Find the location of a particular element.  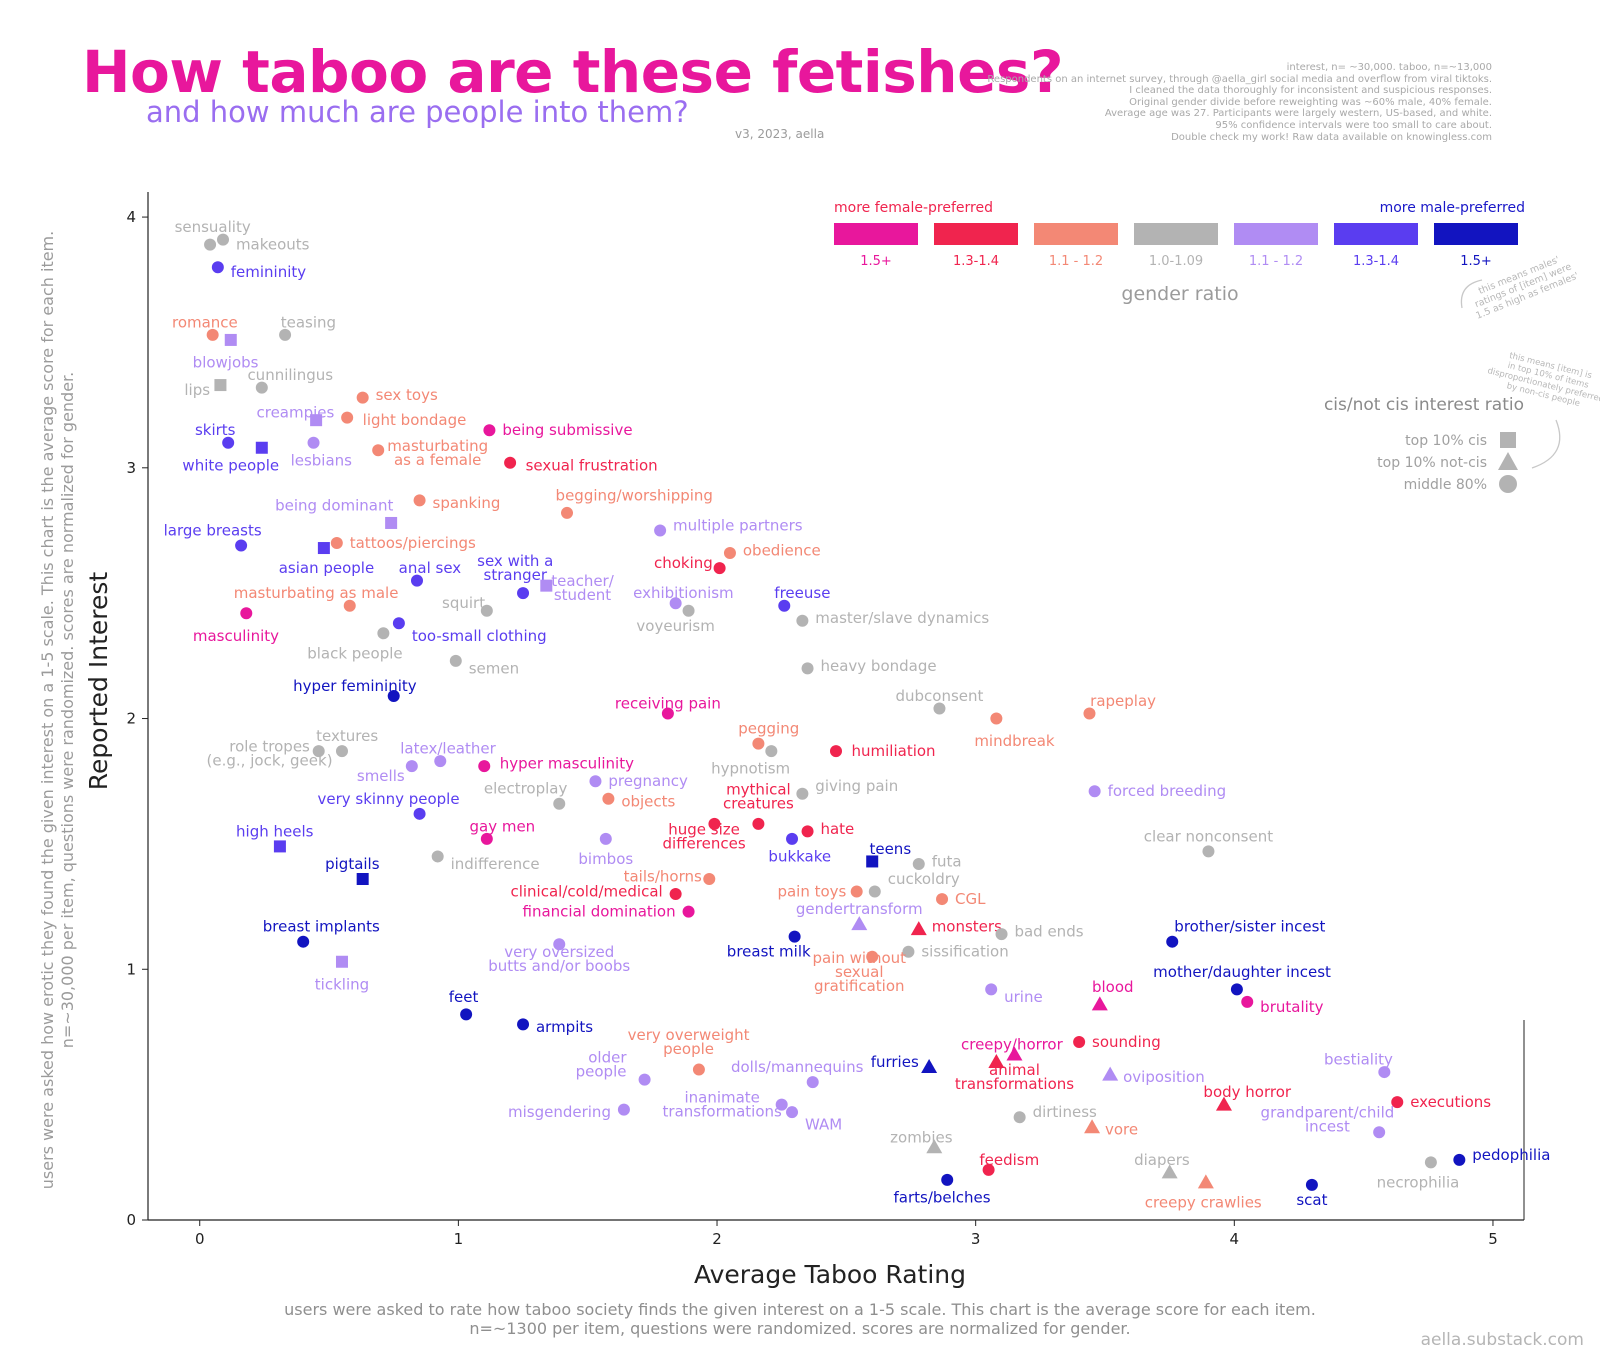

marker-hyper-masculinity is located at coordinates (484, 766).